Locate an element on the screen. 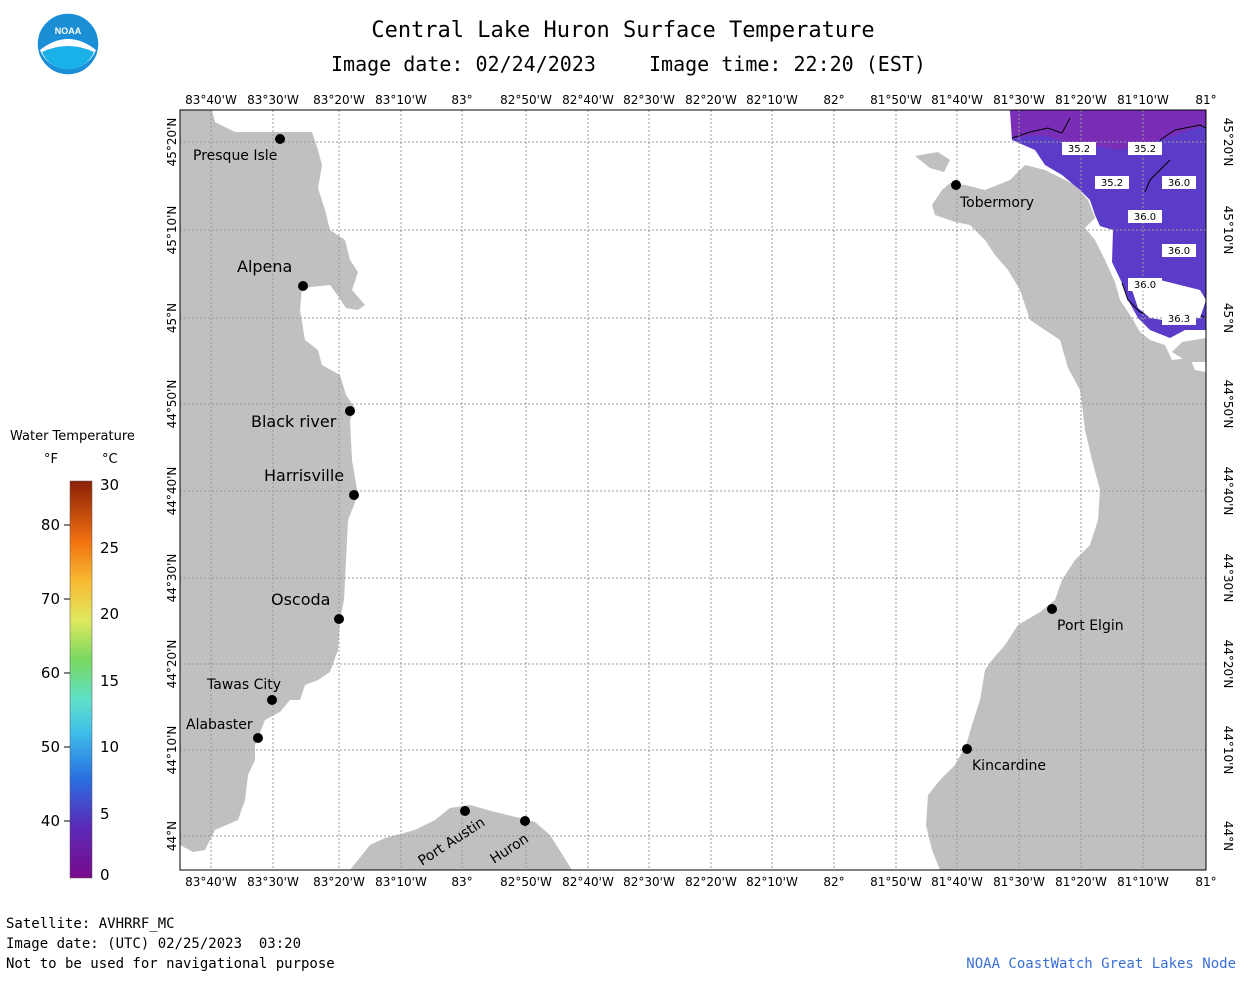  longitude-label-top: 83° is located at coordinates (461, 100).